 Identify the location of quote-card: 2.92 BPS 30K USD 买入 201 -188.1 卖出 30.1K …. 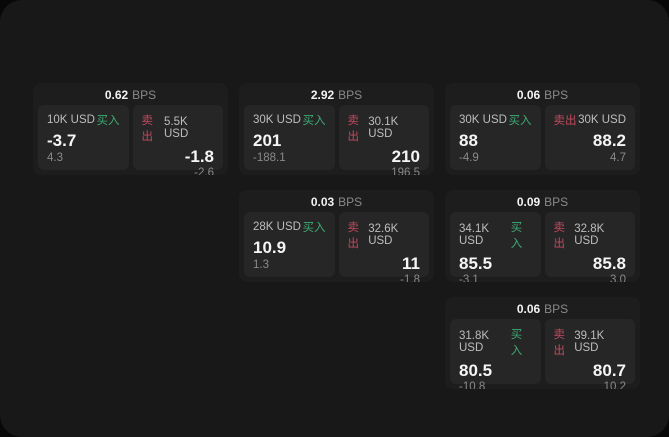
(336, 129).